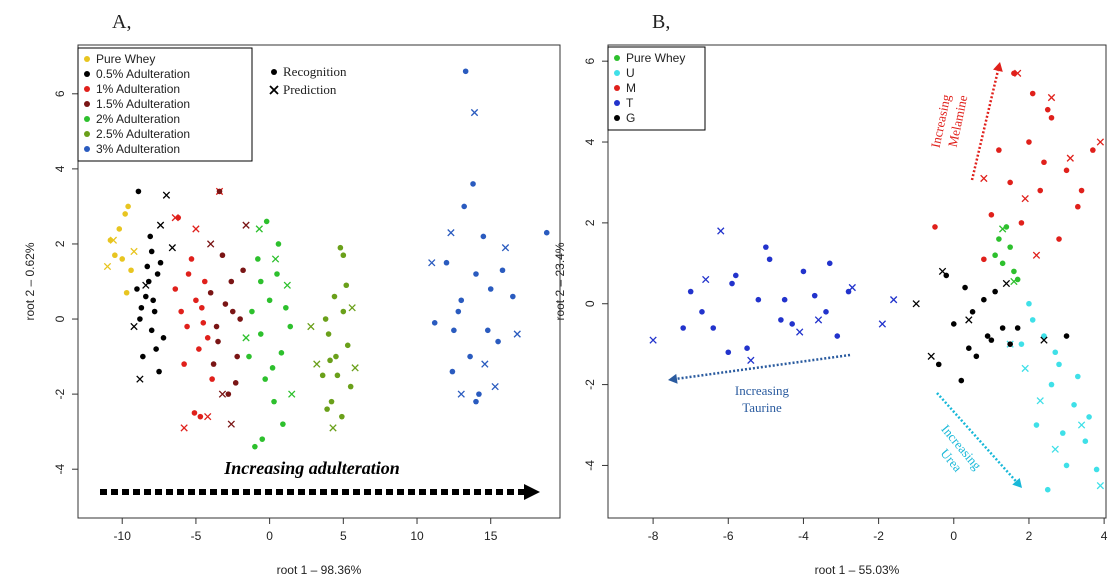  What do you see at coordinates (491, 536) in the screenshot?
I see `x-tick-label: 15` at bounding box center [491, 536].